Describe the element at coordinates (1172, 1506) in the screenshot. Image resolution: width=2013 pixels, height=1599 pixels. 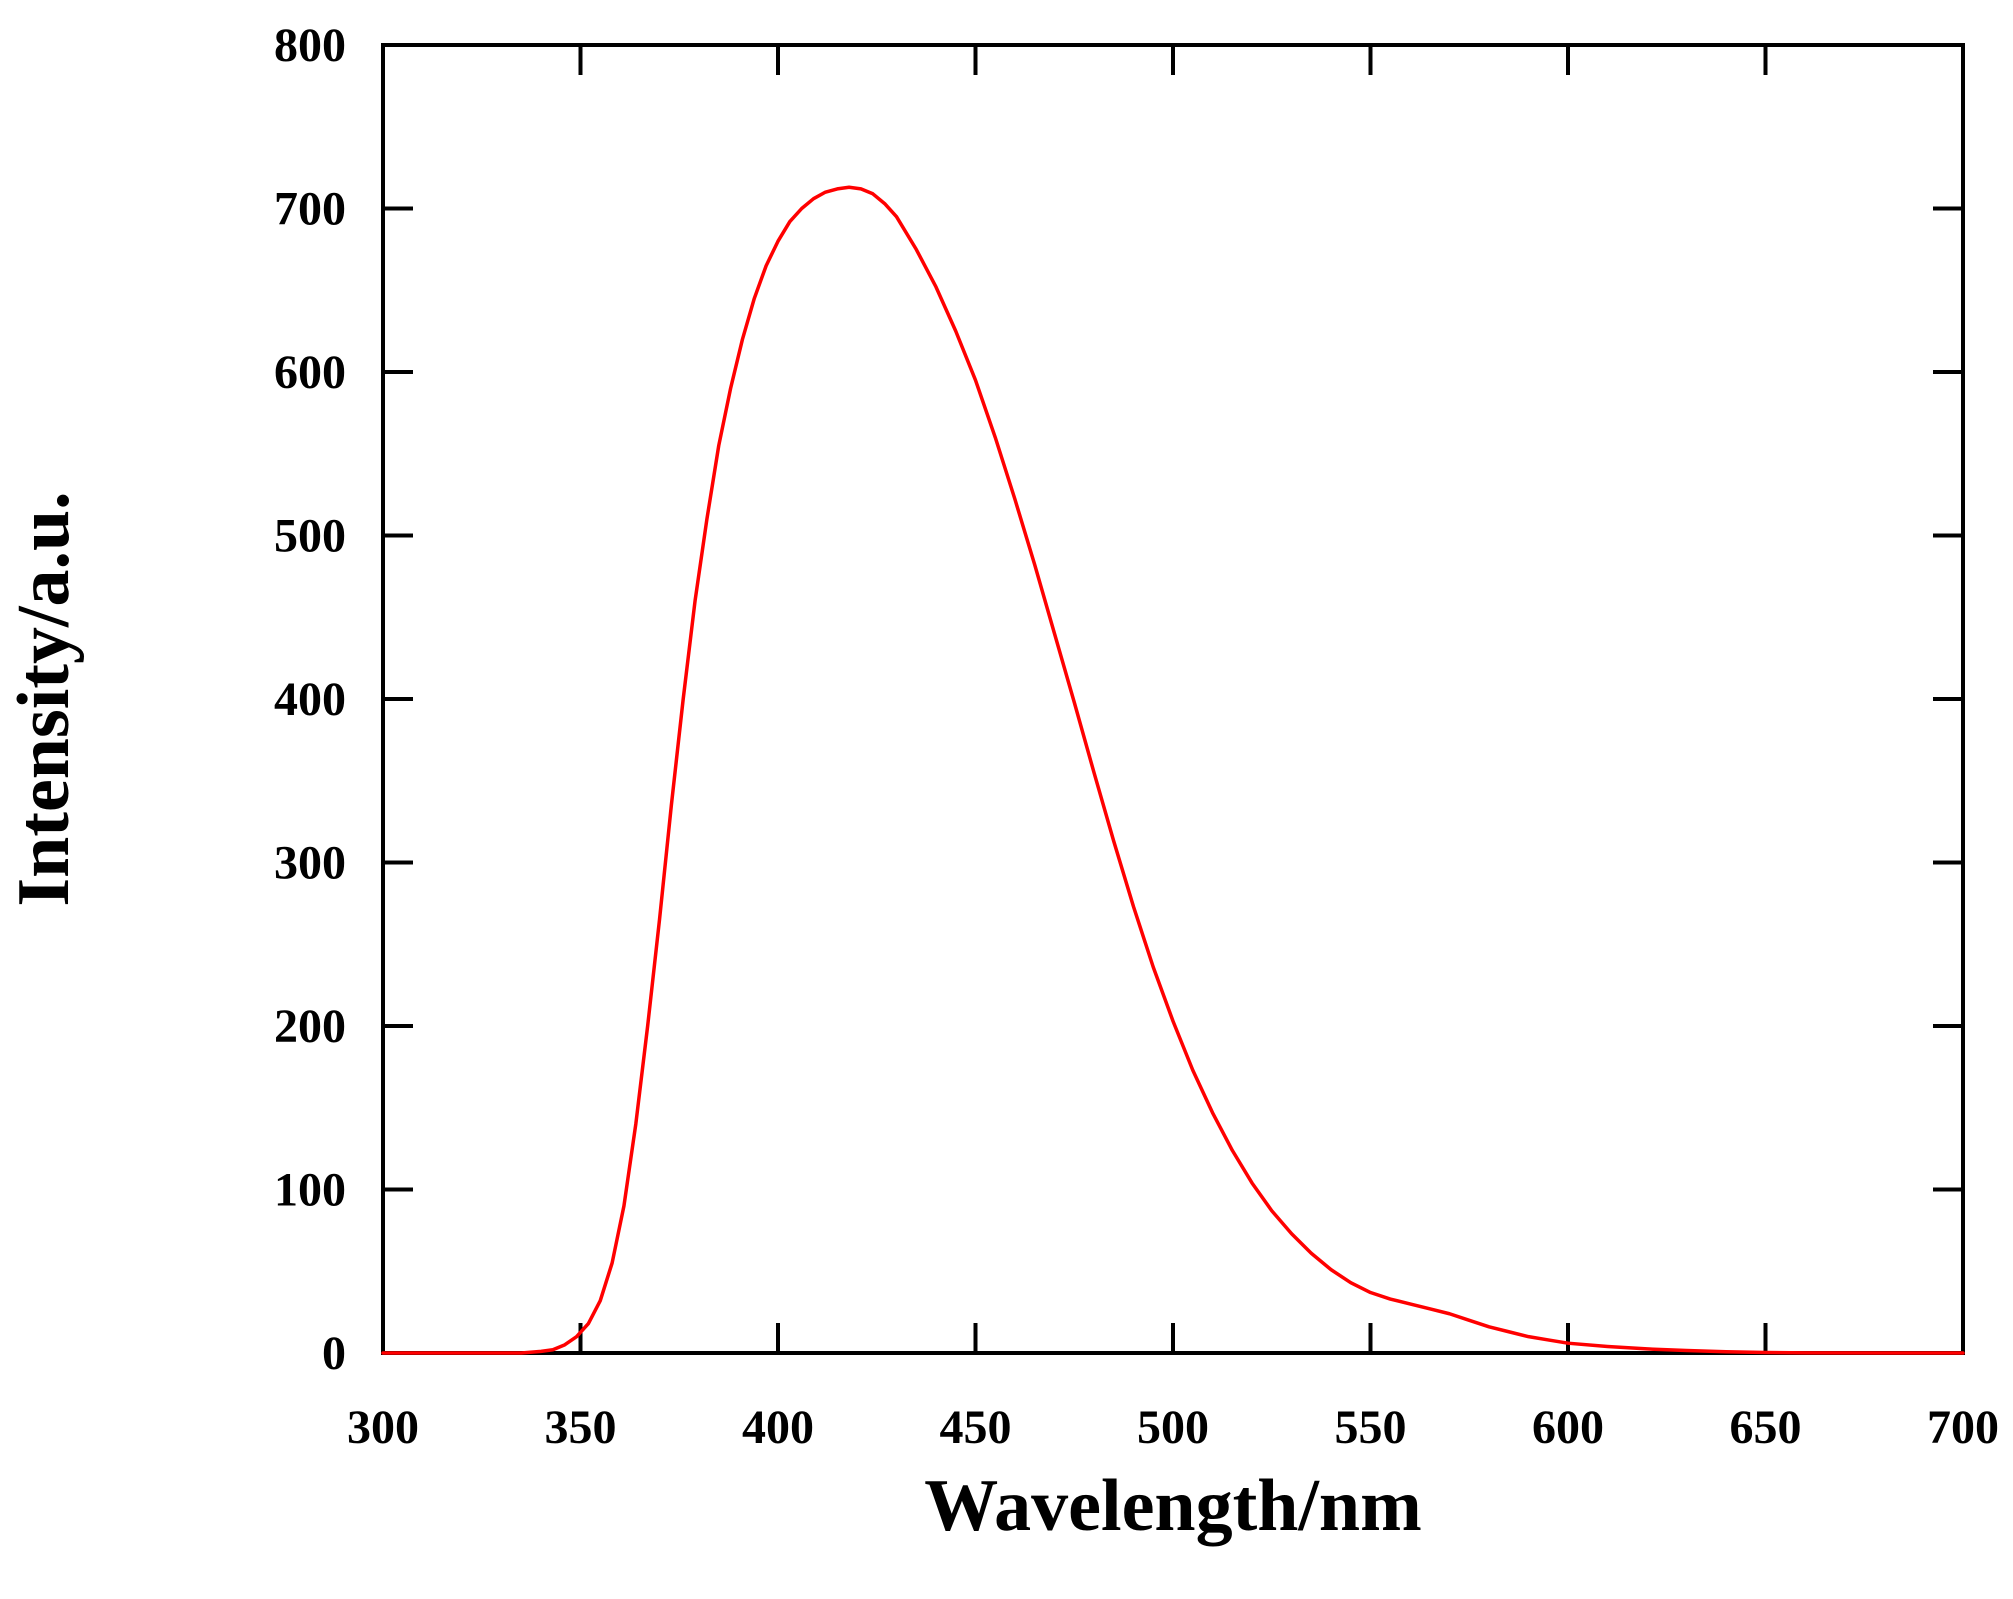
I see `x-axis-title: Wavelength/nm` at that location.